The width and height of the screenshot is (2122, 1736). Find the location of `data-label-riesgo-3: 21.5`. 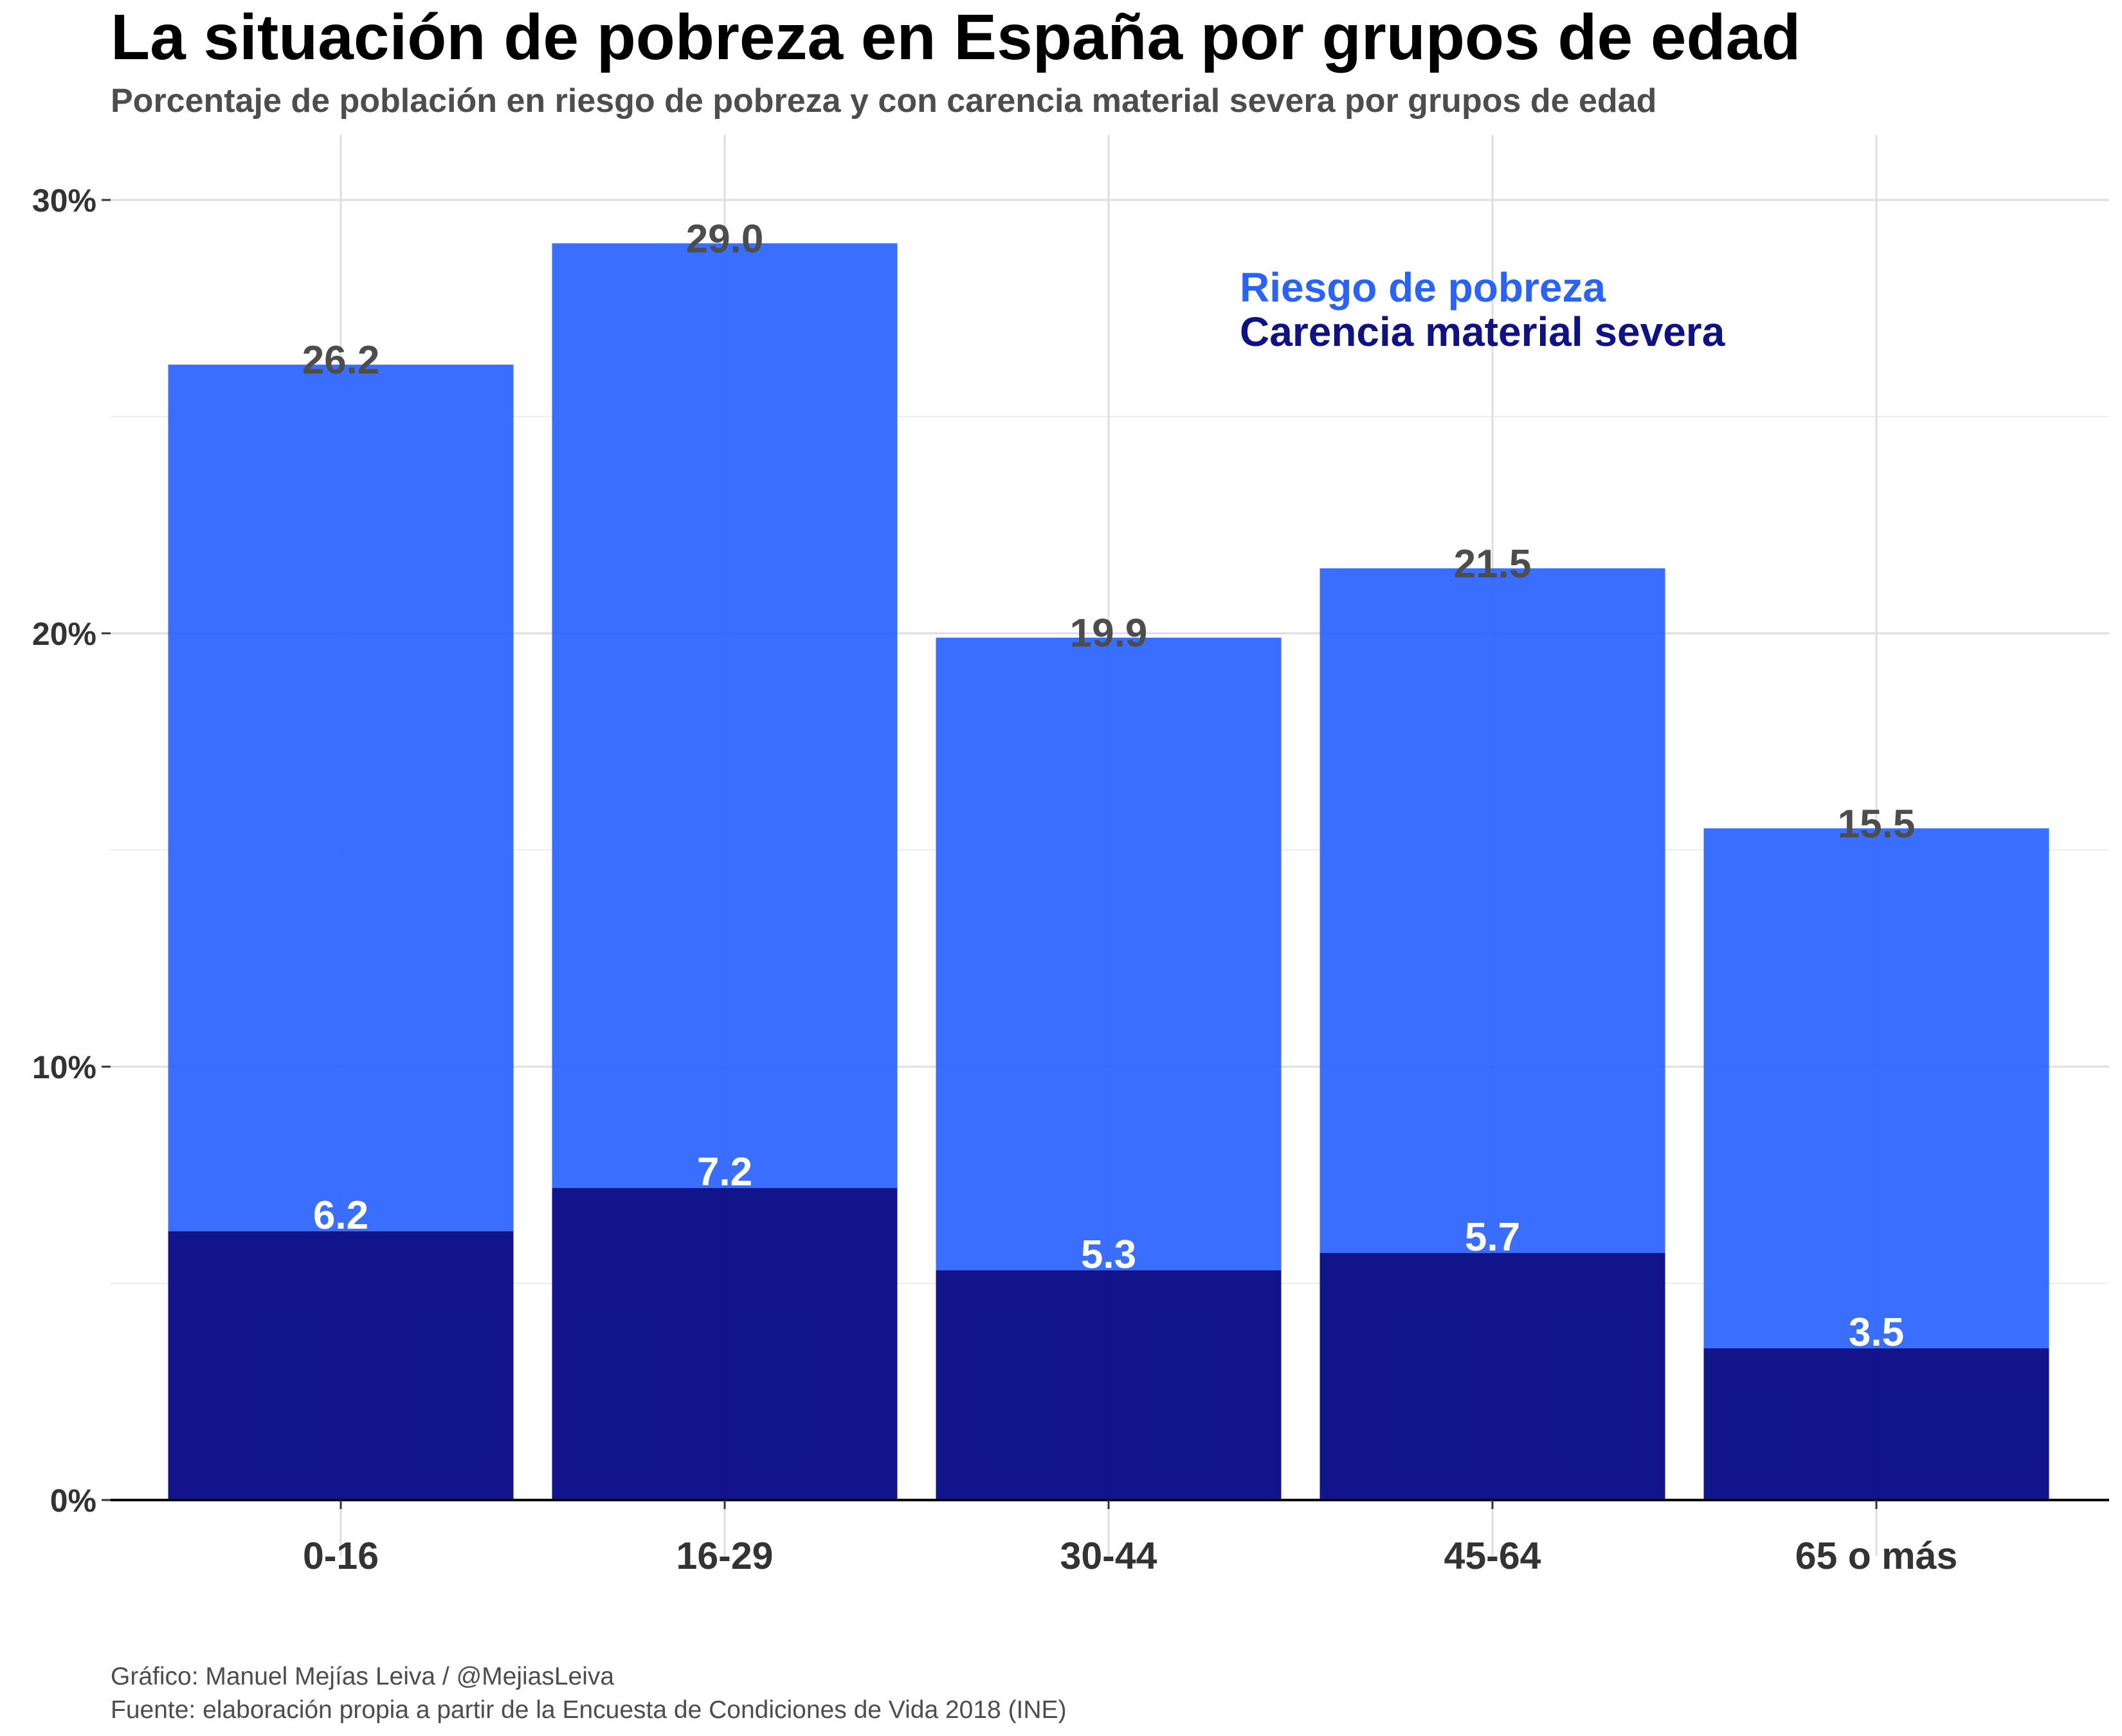

data-label-riesgo-3: 21.5 is located at coordinates (1493, 564).